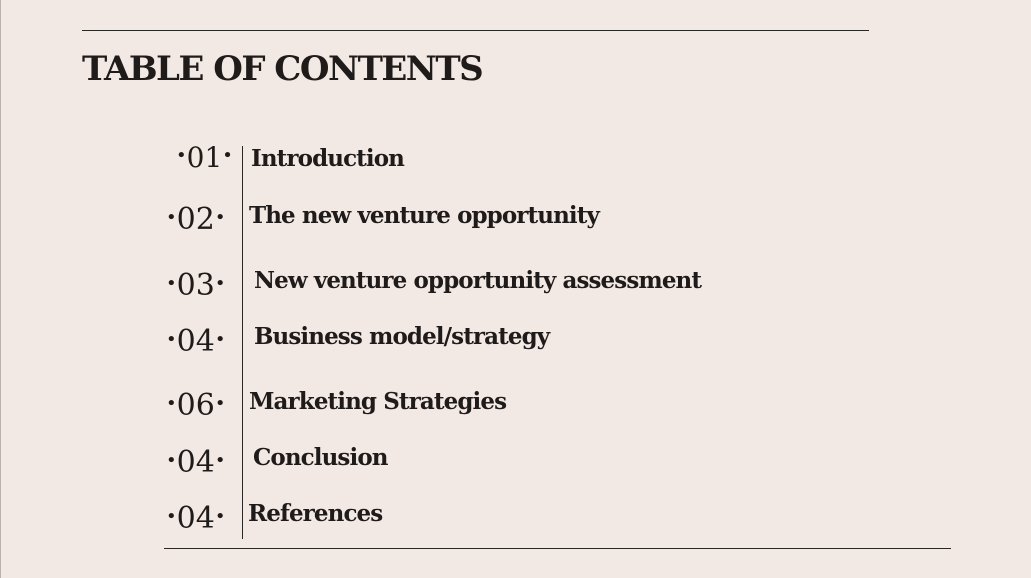  Describe the element at coordinates (196, 219) in the screenshot. I see `toc-number: •02•` at that location.